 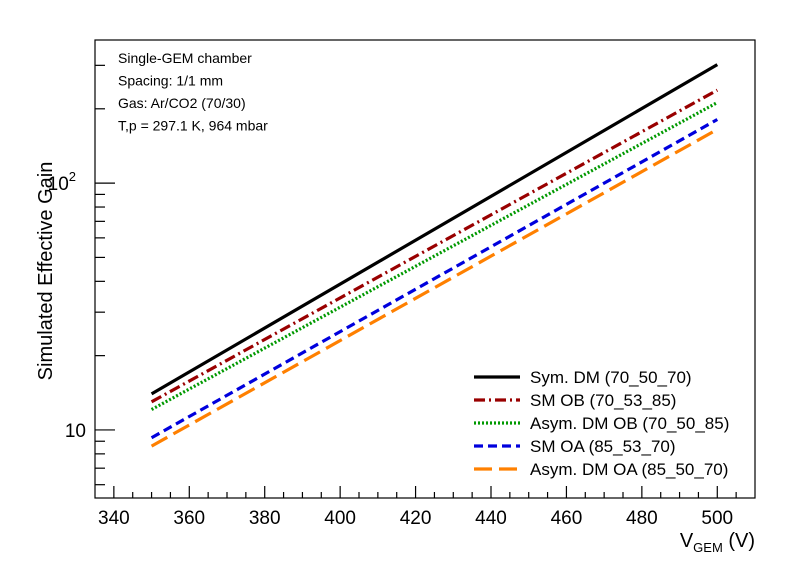 I want to click on x-axis-title-sub: GEM, so click(x=708, y=547).